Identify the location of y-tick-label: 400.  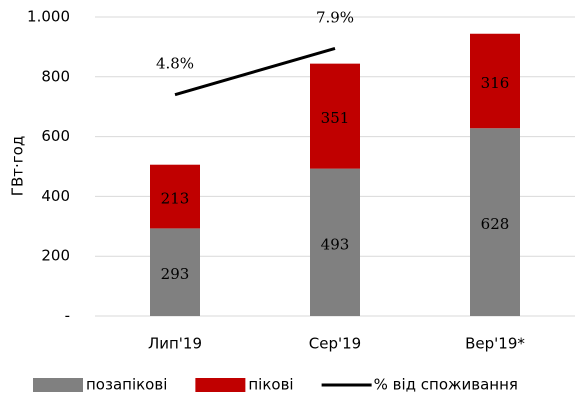
(55, 196).